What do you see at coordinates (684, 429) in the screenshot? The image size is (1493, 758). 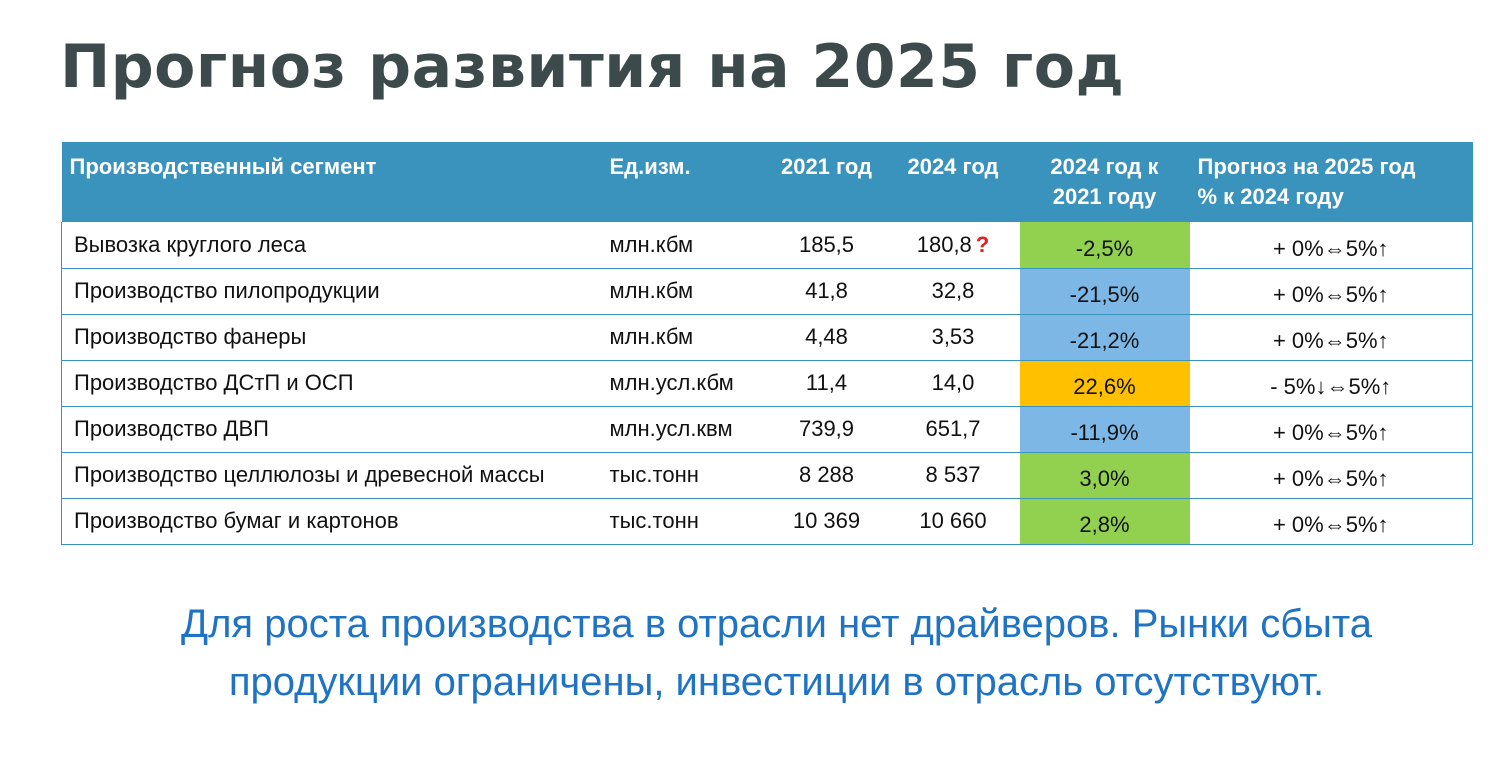 I see `cell-unit: млн.усл.квм` at bounding box center [684, 429].